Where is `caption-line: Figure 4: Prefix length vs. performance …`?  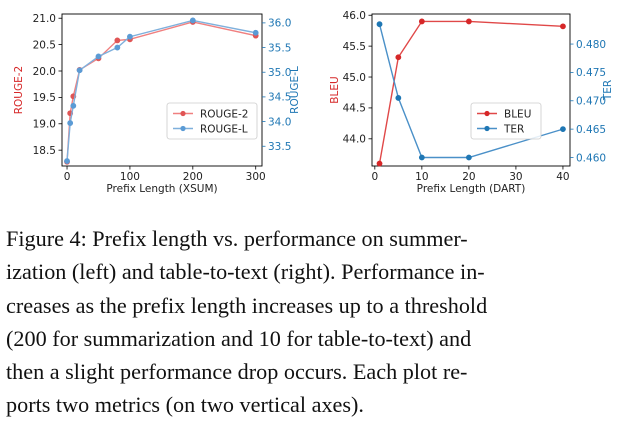
caption-line: Figure 4: Prefix length vs. performance … is located at coordinates (237, 238).